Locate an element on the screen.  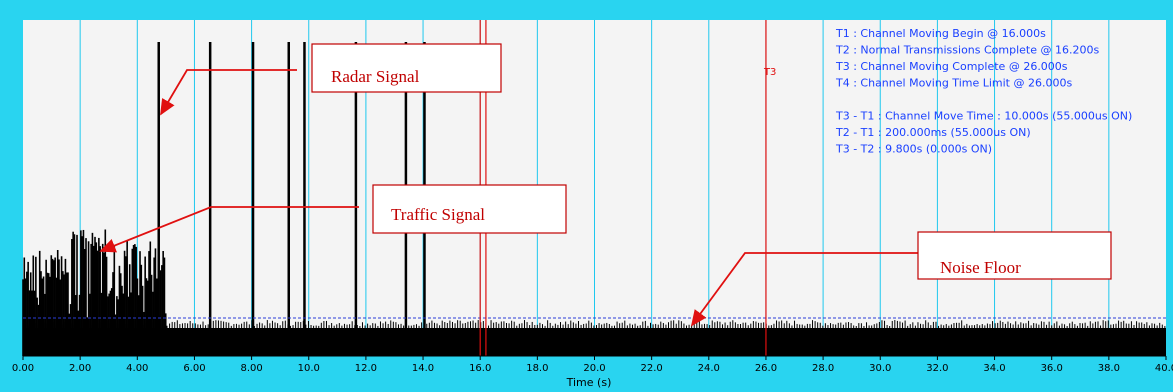
x-tick-label: 36.0 is located at coordinates (1052, 368).